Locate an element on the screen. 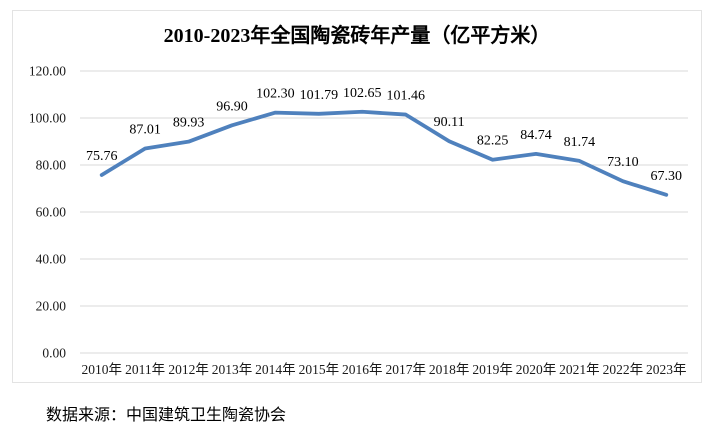 This screenshot has height=431, width=722. y-axis-tick-label: 100.00 is located at coordinates (47, 118).